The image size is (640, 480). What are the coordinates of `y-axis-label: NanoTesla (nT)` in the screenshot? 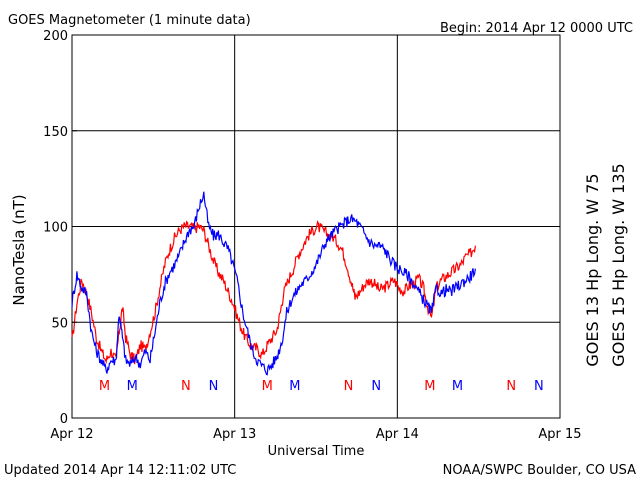 It's located at (19, 249).